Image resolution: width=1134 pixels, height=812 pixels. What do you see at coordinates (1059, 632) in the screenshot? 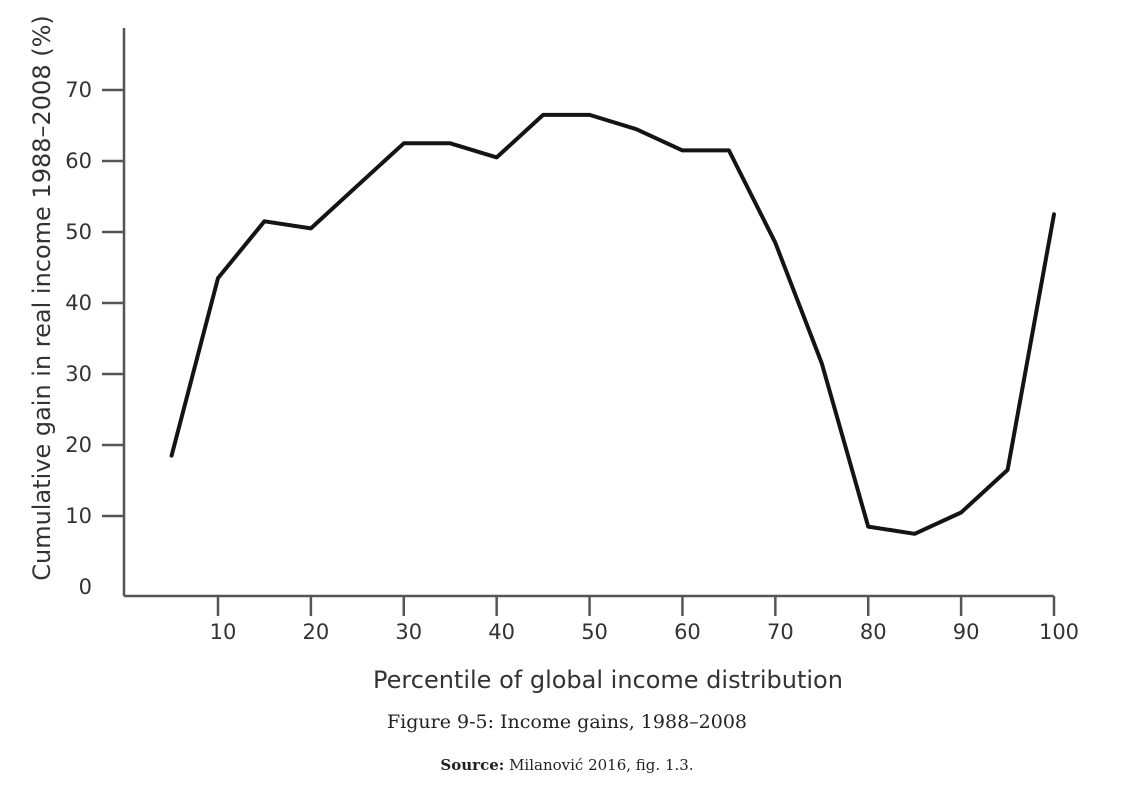
I see `x-tick-label: 100` at bounding box center [1059, 632].